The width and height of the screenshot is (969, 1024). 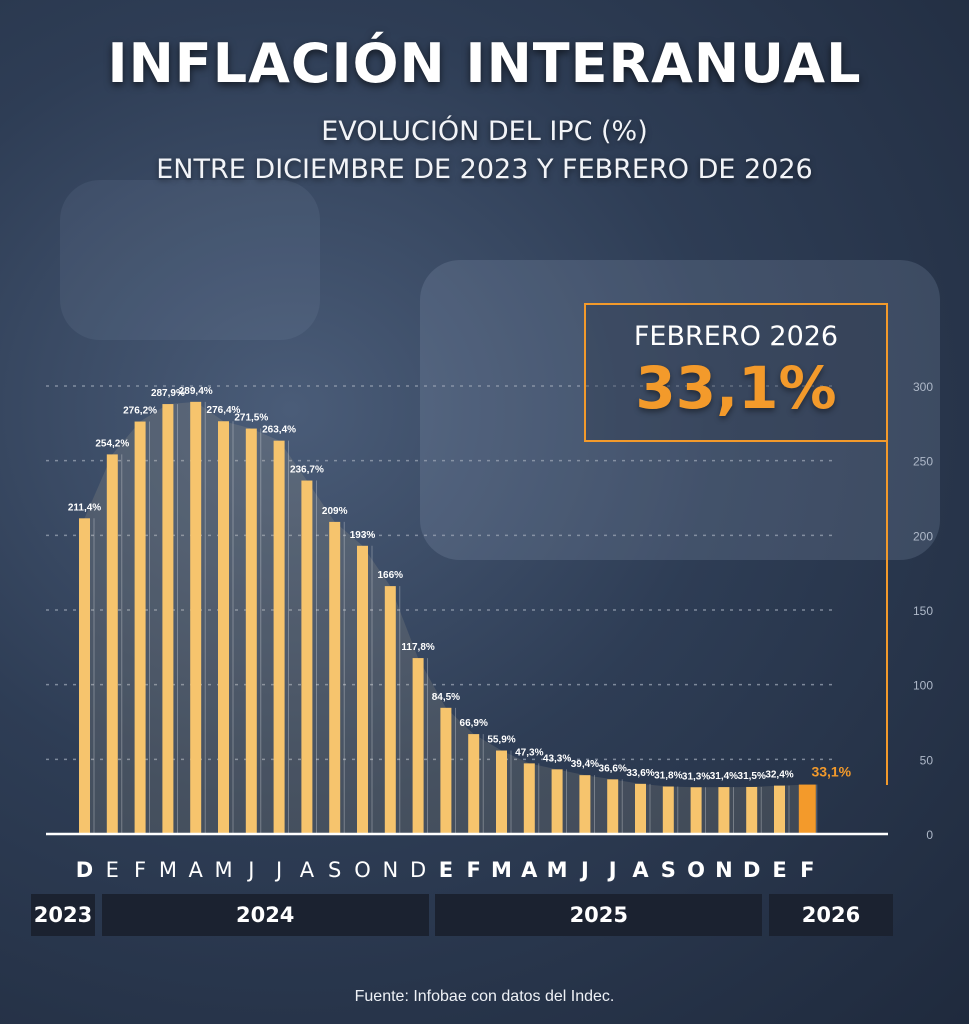 I want to click on data-label: 117,8%, so click(x=417, y=647).